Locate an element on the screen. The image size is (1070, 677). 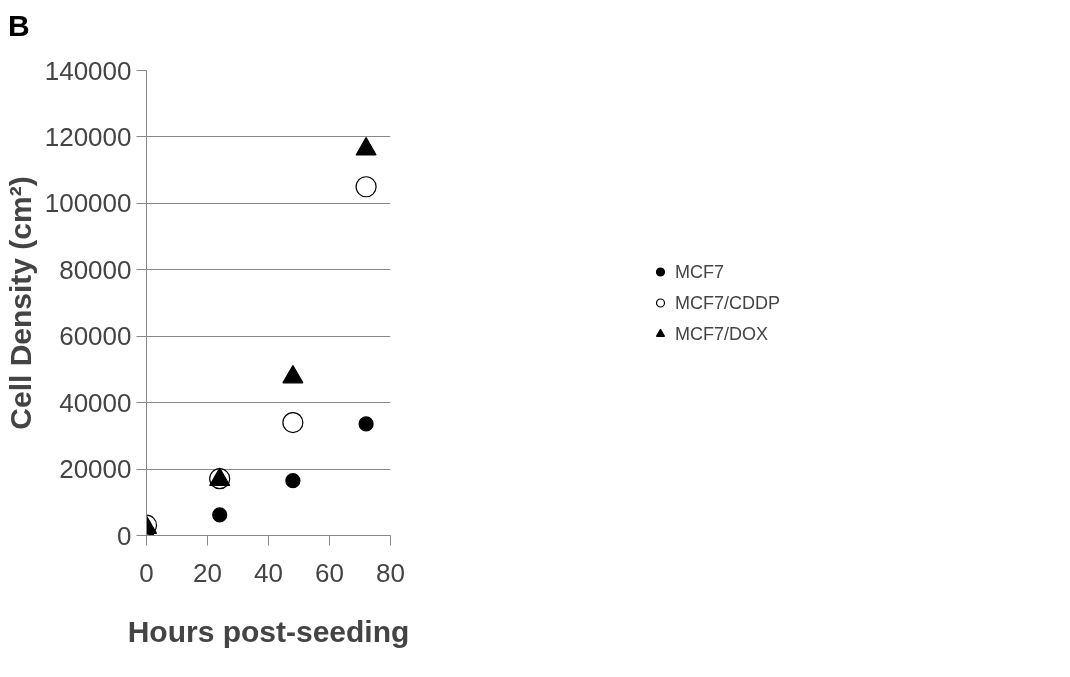
y-tick-label: 140000 is located at coordinates (88, 70).